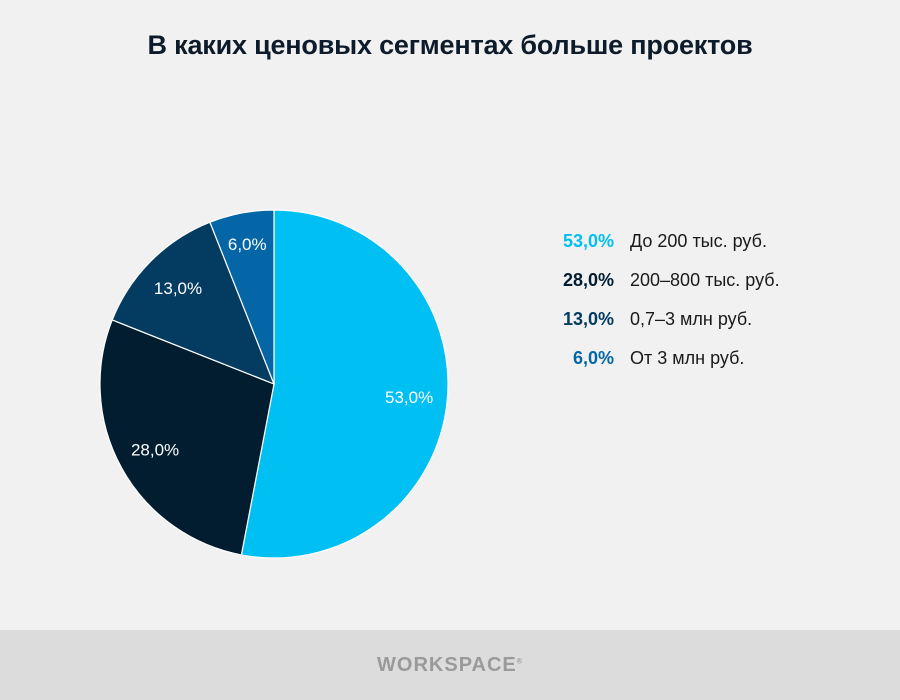 The height and width of the screenshot is (700, 900). I want to click on legend-item: 13,0% 0,7–3 млн руб., so click(660, 319).